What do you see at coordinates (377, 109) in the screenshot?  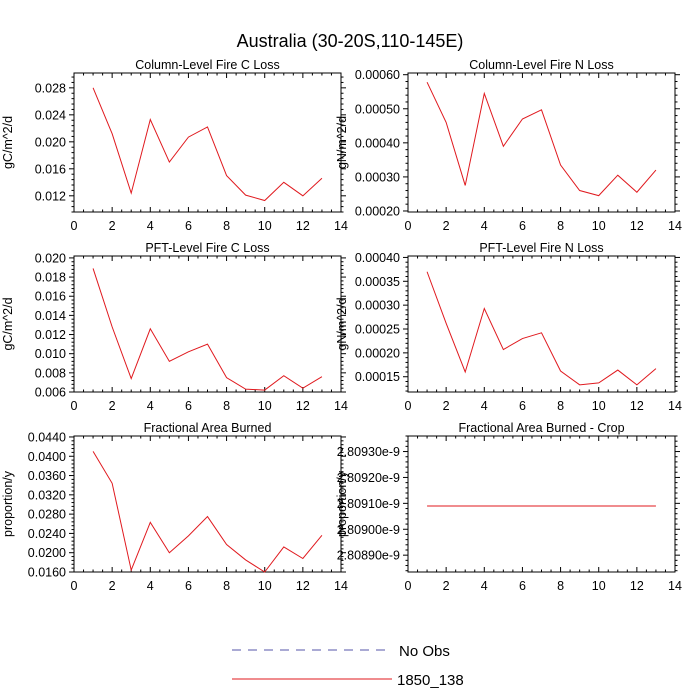 I see `y-tick-label: 0.00050` at bounding box center [377, 109].